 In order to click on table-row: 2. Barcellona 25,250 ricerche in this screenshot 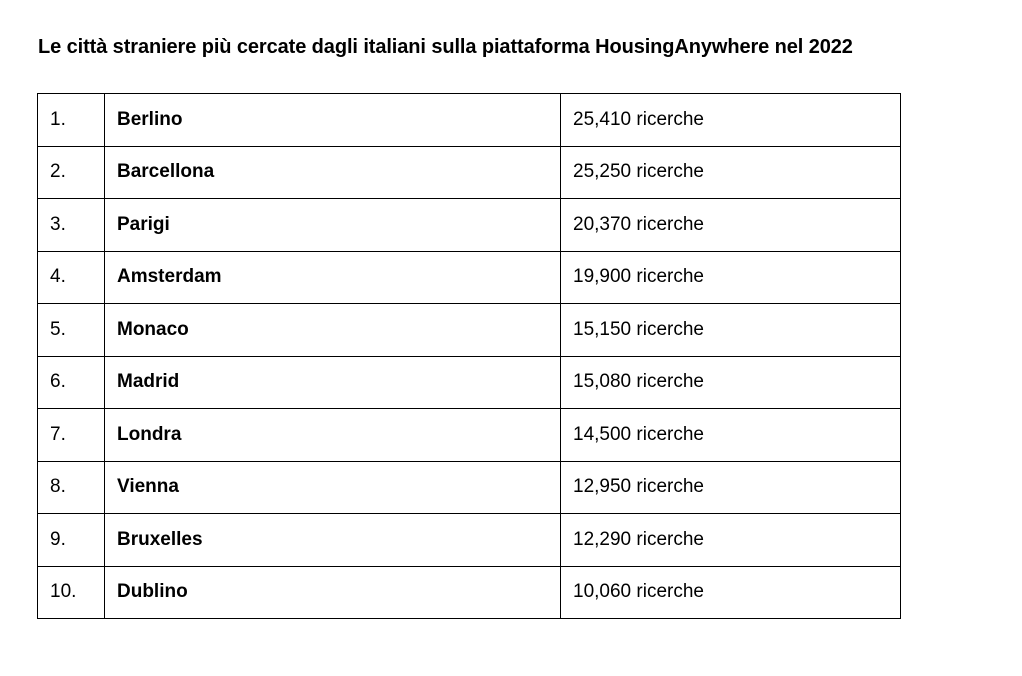, I will do `click(469, 172)`.